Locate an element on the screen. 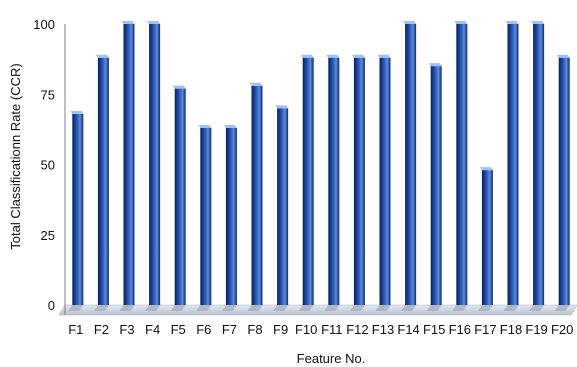  x-tick-label: F9 is located at coordinates (280, 329).